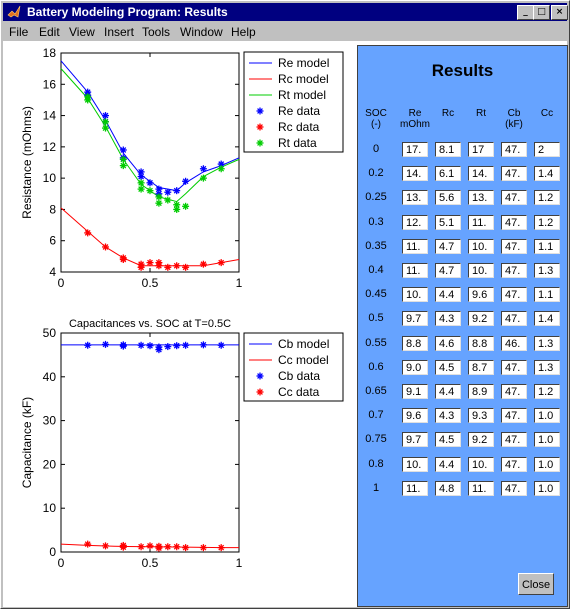 Image resolution: width=570 pixels, height=609 pixels. I want to click on cell-cc: 2, so click(547, 149).